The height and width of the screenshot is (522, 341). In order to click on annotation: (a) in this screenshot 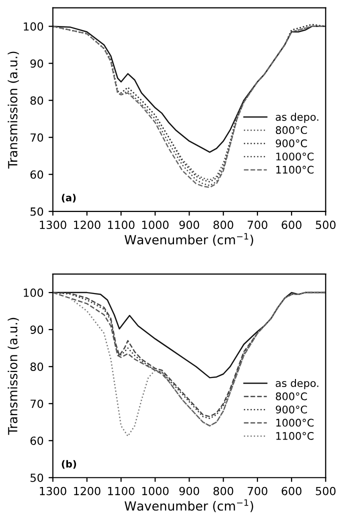, I will do `click(69, 198)`.